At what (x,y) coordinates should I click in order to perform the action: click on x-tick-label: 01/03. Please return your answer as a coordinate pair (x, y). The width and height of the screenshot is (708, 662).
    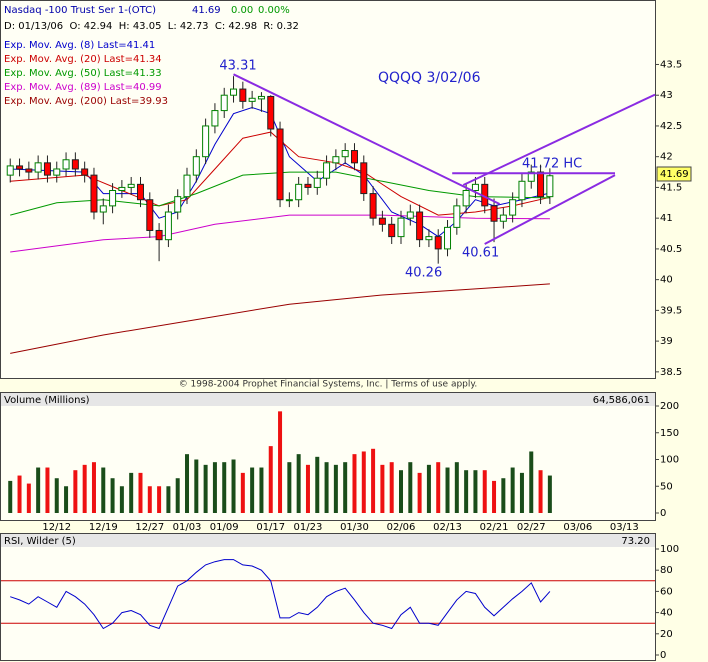
    Looking at the image, I should click on (187, 527).